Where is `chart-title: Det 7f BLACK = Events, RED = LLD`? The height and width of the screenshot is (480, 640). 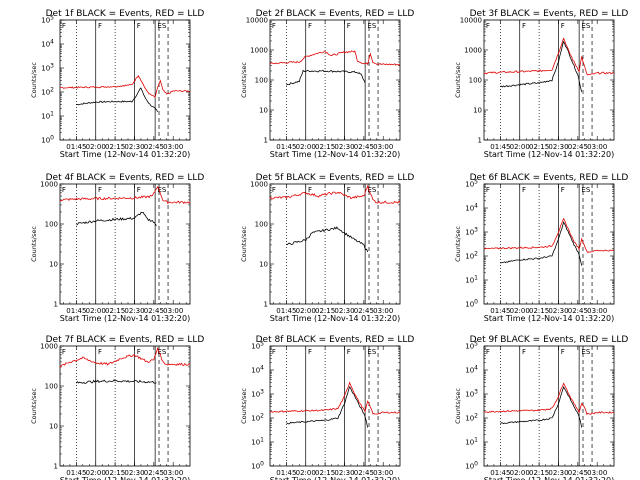 chart-title: Det 7f BLACK = Events, RED = LLD is located at coordinates (125, 340).